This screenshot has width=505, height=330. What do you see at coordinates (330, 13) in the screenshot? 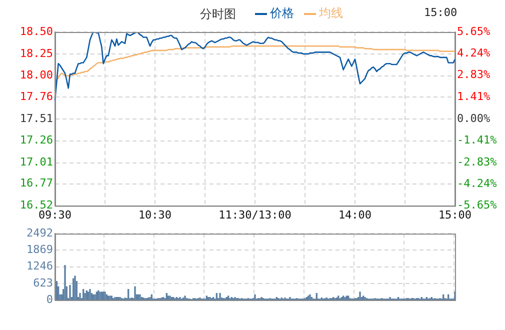
I see `legend-label: 均线` at bounding box center [330, 13].